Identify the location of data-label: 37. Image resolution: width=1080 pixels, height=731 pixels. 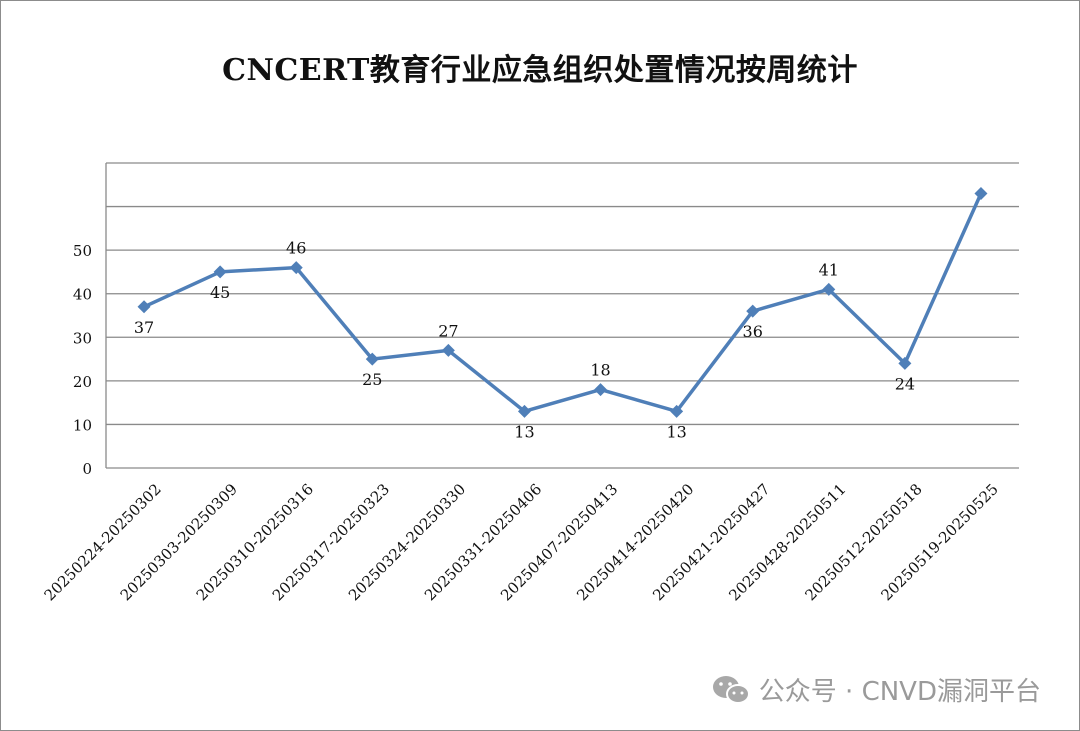
(144, 327).